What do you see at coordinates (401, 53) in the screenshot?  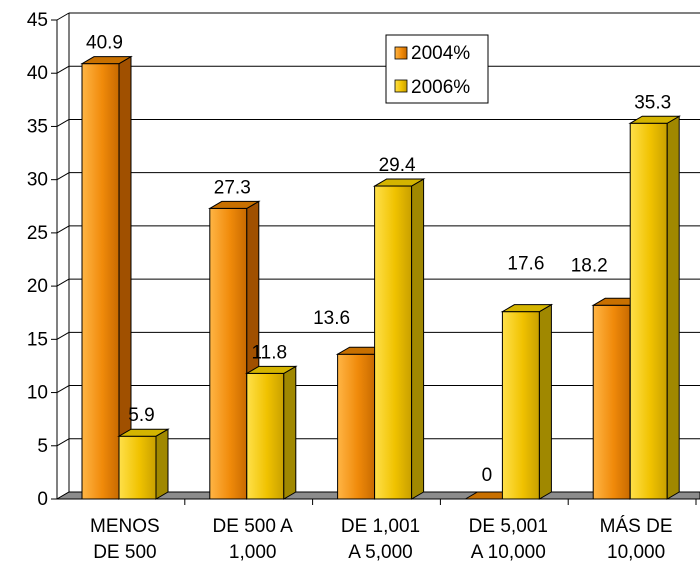 I see `legend-swatch-2004` at bounding box center [401, 53].